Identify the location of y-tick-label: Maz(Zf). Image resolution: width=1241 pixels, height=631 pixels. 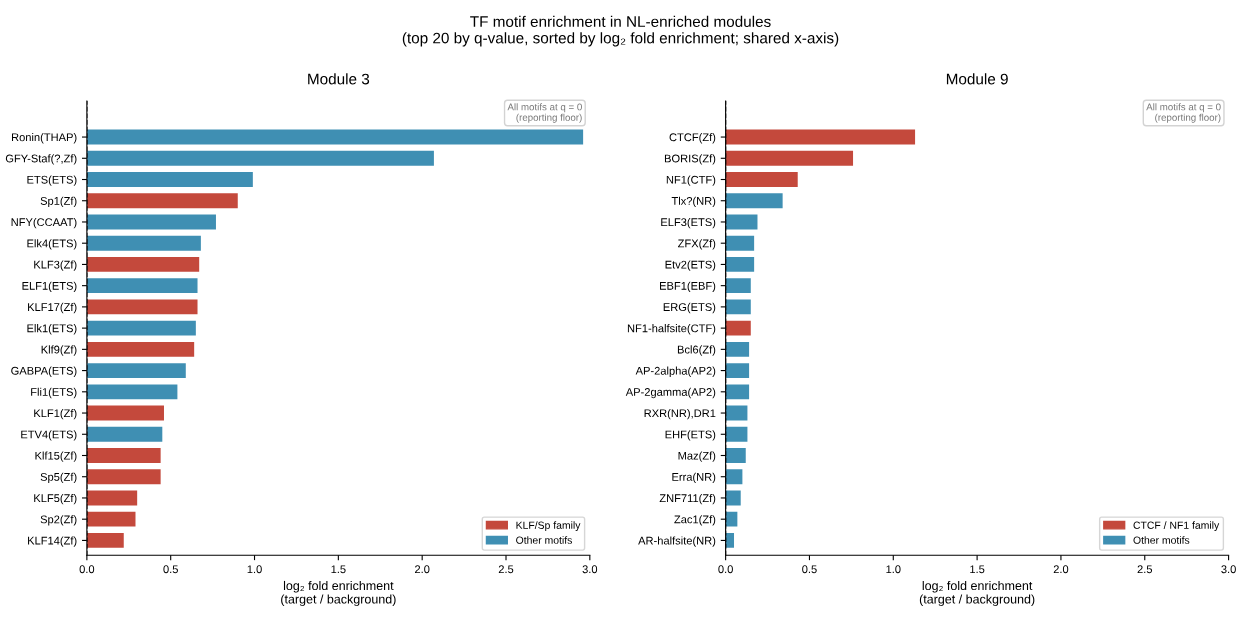
(697, 456).